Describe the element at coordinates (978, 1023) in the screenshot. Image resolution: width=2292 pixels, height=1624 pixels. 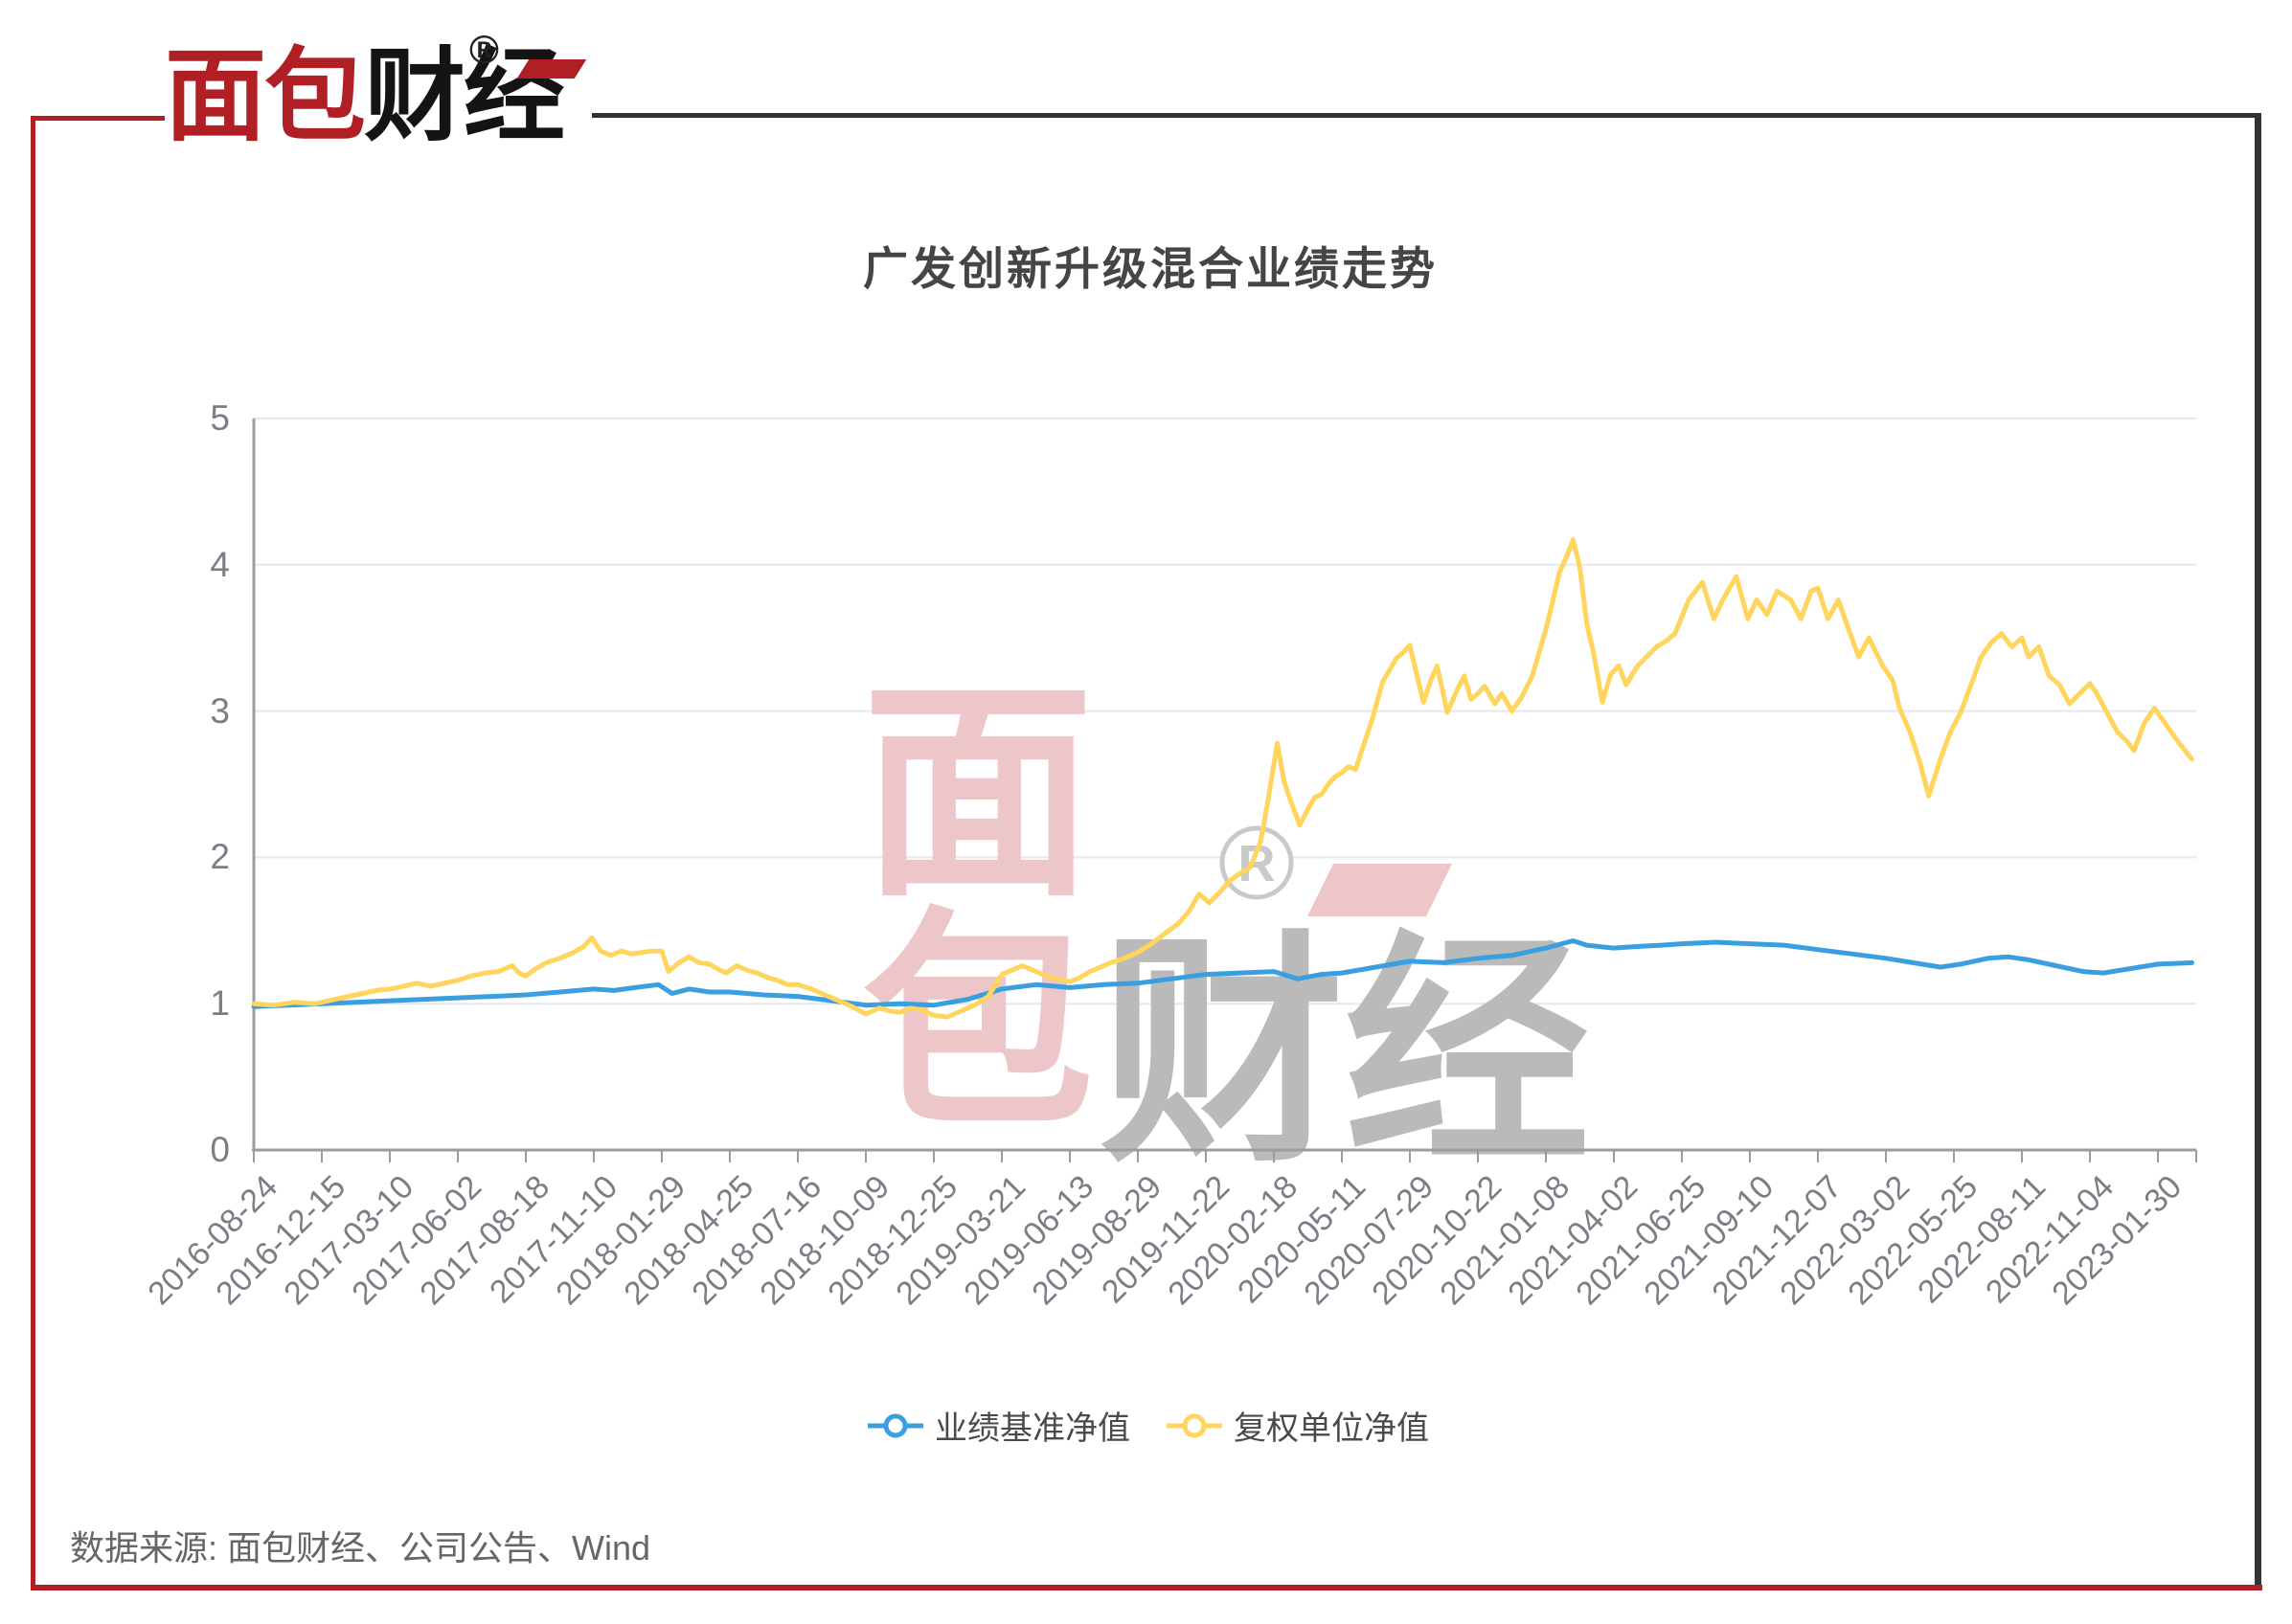
I see `watermark-char-bao: 包` at that location.